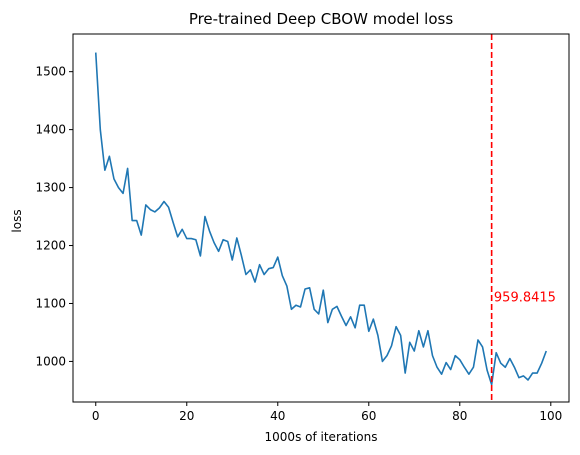  Describe the element at coordinates (321, 437) in the screenshot. I see `x-axis-label: 1000s of iterations` at that location.